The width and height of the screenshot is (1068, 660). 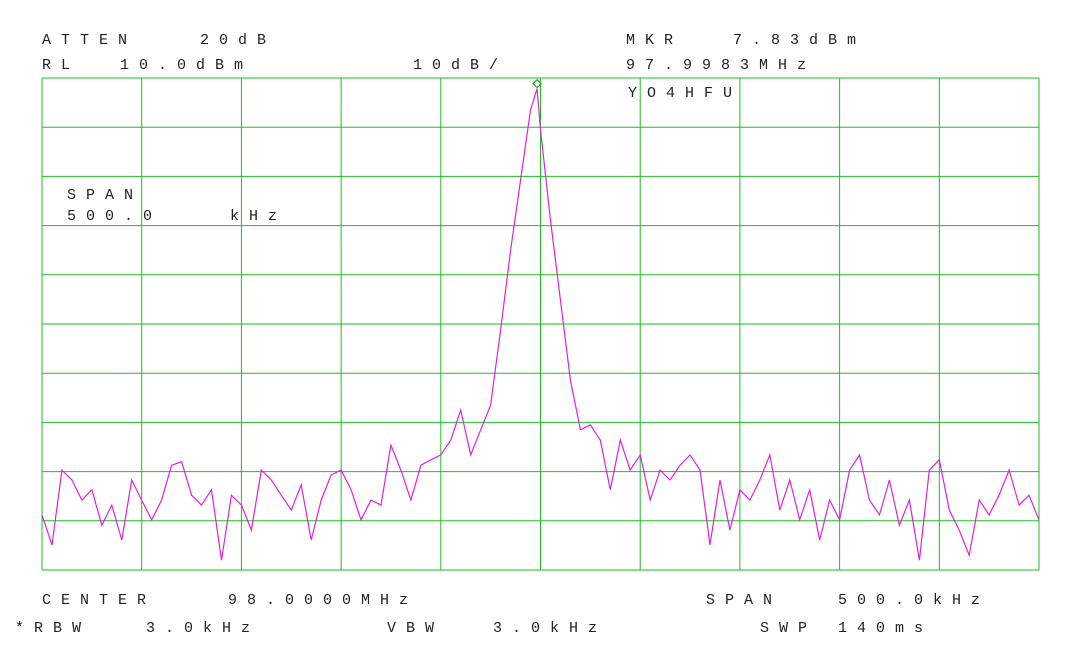 I want to click on marker-frequency: 97.9983MHz, so click(x=721, y=65).